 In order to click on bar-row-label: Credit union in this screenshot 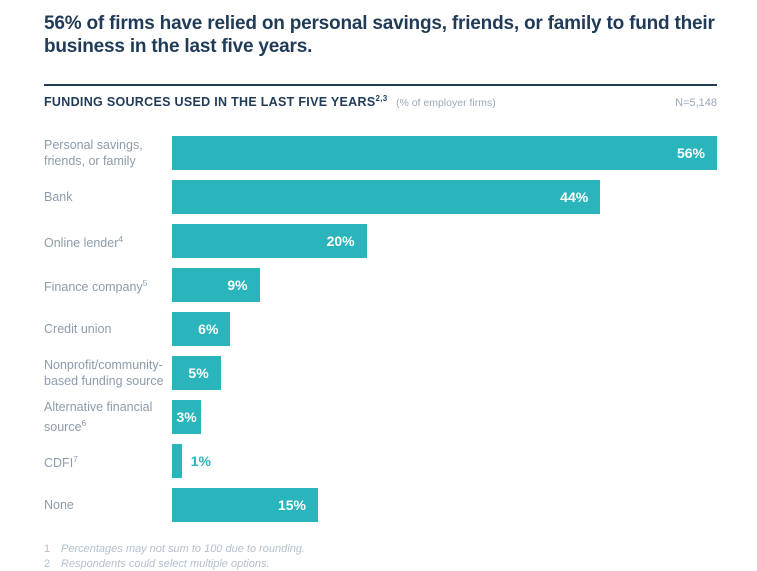, I will do `click(108, 329)`.